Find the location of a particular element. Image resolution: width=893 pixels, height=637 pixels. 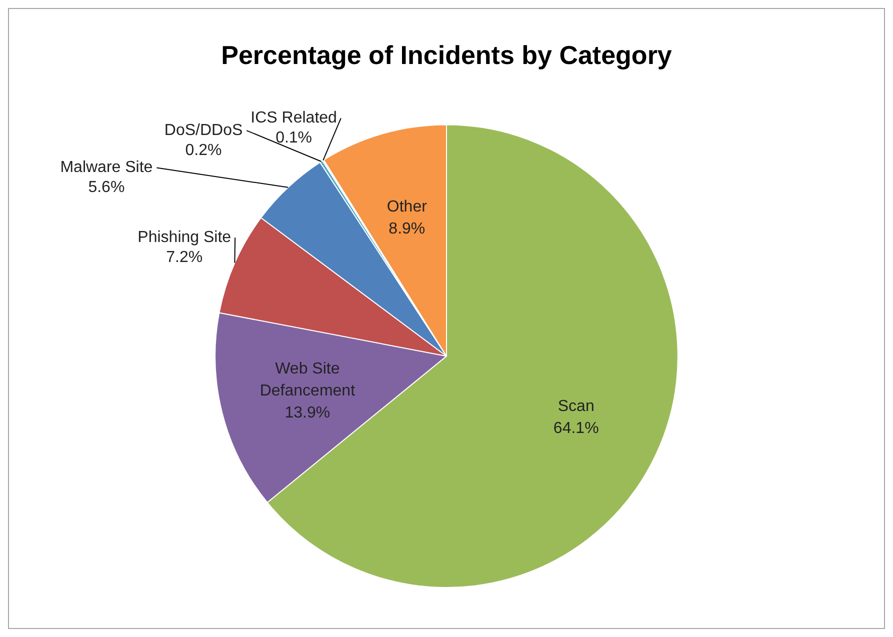

data-label: 13.9% is located at coordinates (307, 413).